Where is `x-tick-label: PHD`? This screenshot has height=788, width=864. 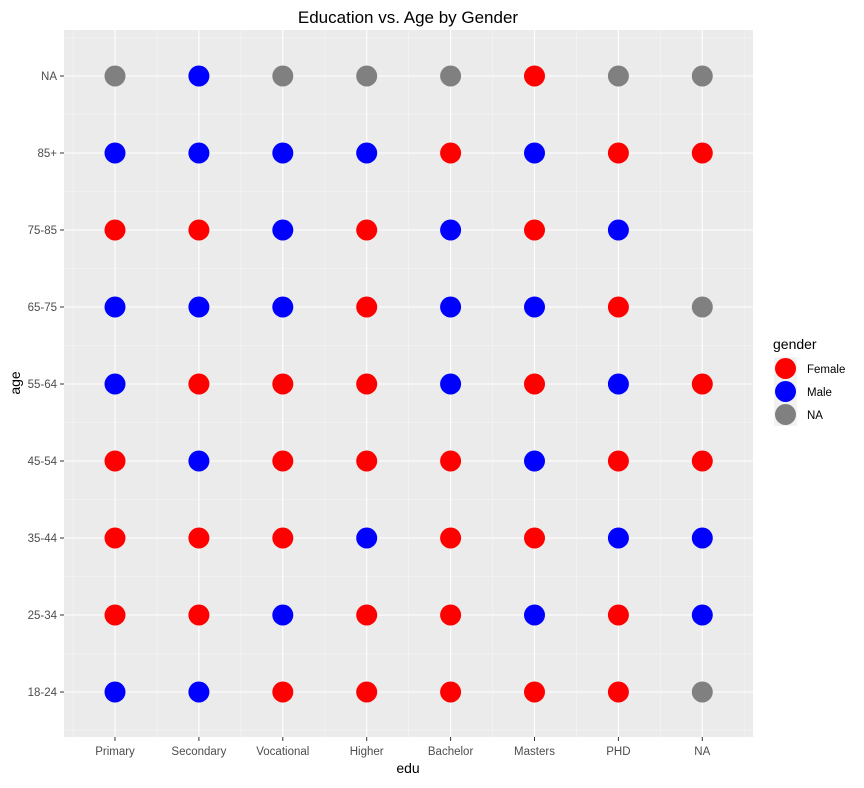 x-tick-label: PHD is located at coordinates (618, 752).